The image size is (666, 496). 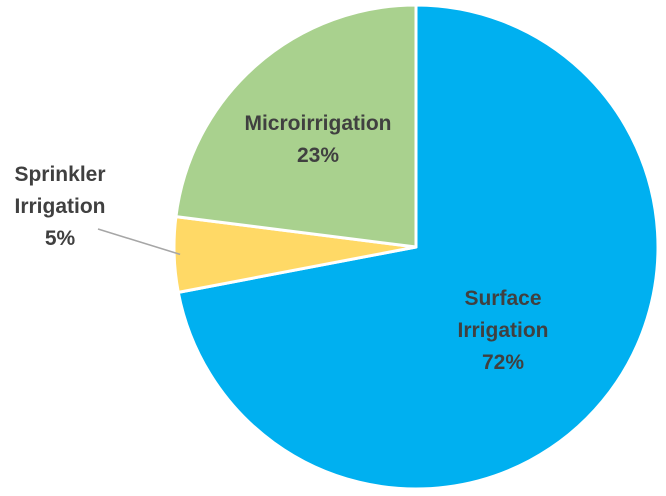 I want to click on leader-line-sprinkler, so click(x=139, y=242).